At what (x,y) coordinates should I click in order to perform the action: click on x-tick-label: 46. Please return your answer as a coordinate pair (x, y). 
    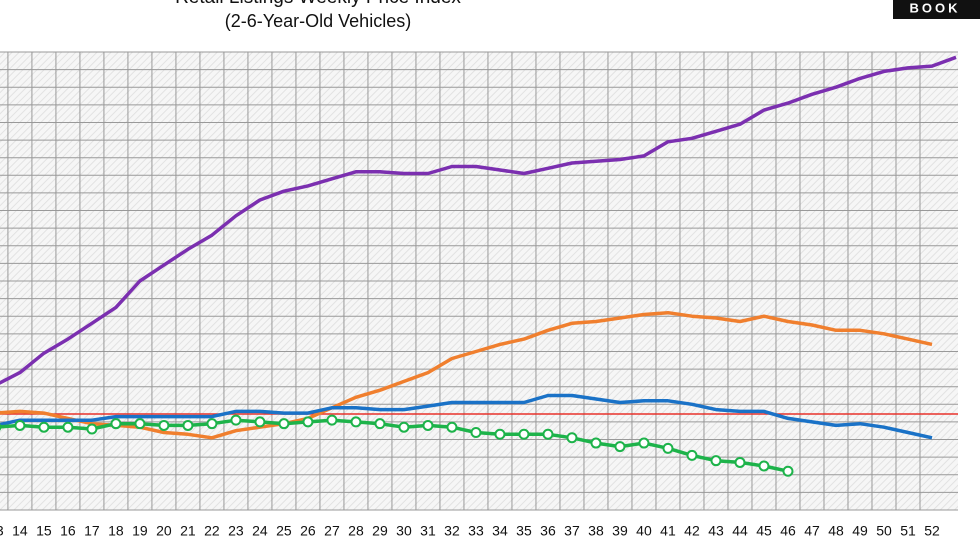
    Looking at the image, I should click on (788, 531).